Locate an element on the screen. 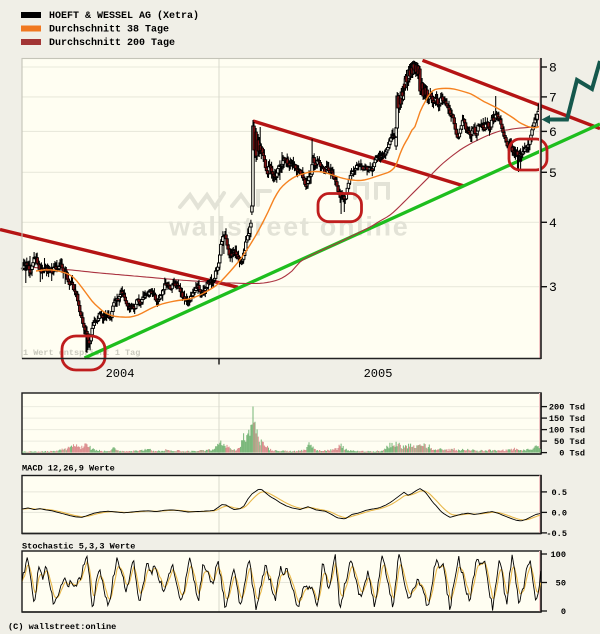 This screenshot has height=634, width=600. svg-text: 2005 is located at coordinates (378, 374).